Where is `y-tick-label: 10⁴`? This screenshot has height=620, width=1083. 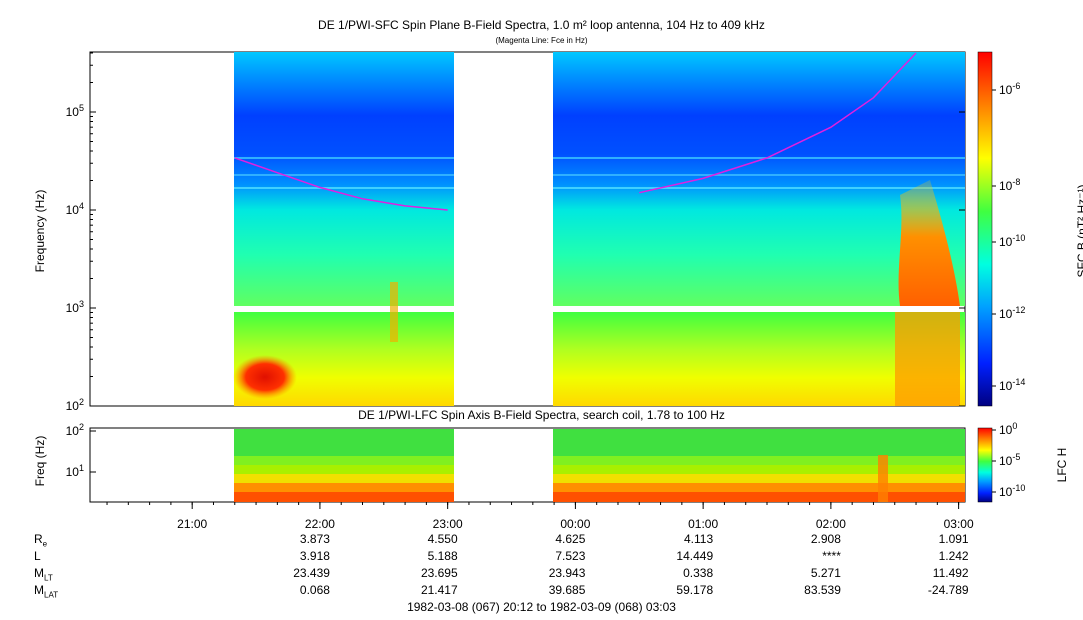
y-tick-label: 10⁴ is located at coordinates (75, 209).